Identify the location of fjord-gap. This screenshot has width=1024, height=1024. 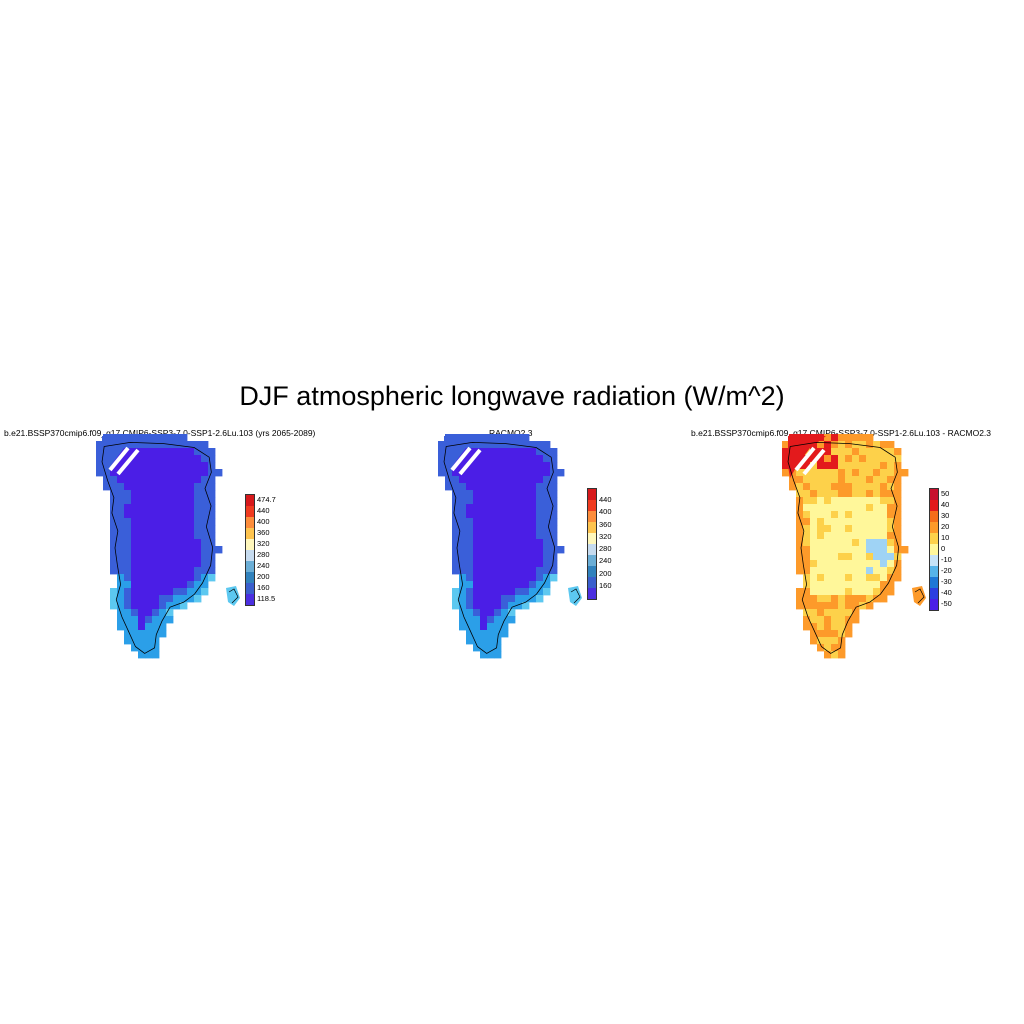
(128, 462).